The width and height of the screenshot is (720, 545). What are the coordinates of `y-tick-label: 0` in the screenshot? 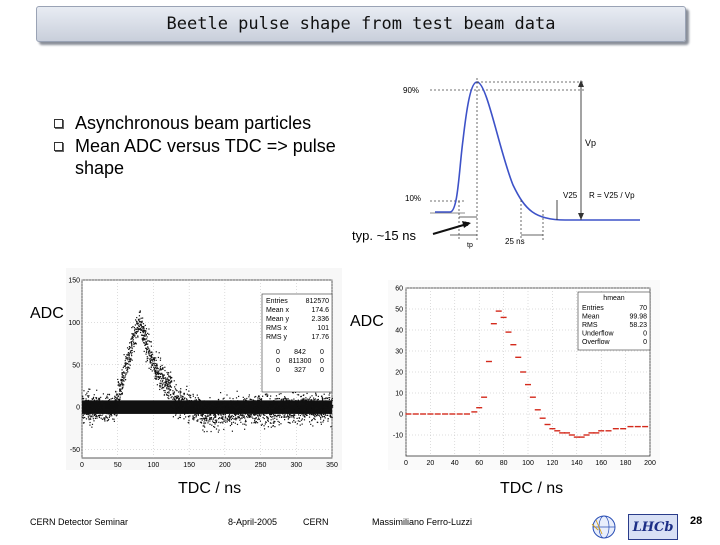 It's located at (78, 408).